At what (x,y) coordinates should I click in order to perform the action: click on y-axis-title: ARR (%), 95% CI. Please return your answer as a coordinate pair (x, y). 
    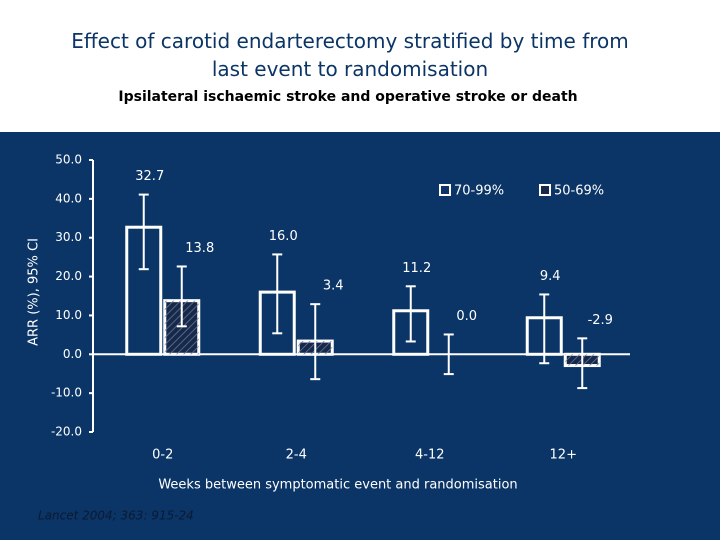
    Looking at the image, I should click on (34, 292).